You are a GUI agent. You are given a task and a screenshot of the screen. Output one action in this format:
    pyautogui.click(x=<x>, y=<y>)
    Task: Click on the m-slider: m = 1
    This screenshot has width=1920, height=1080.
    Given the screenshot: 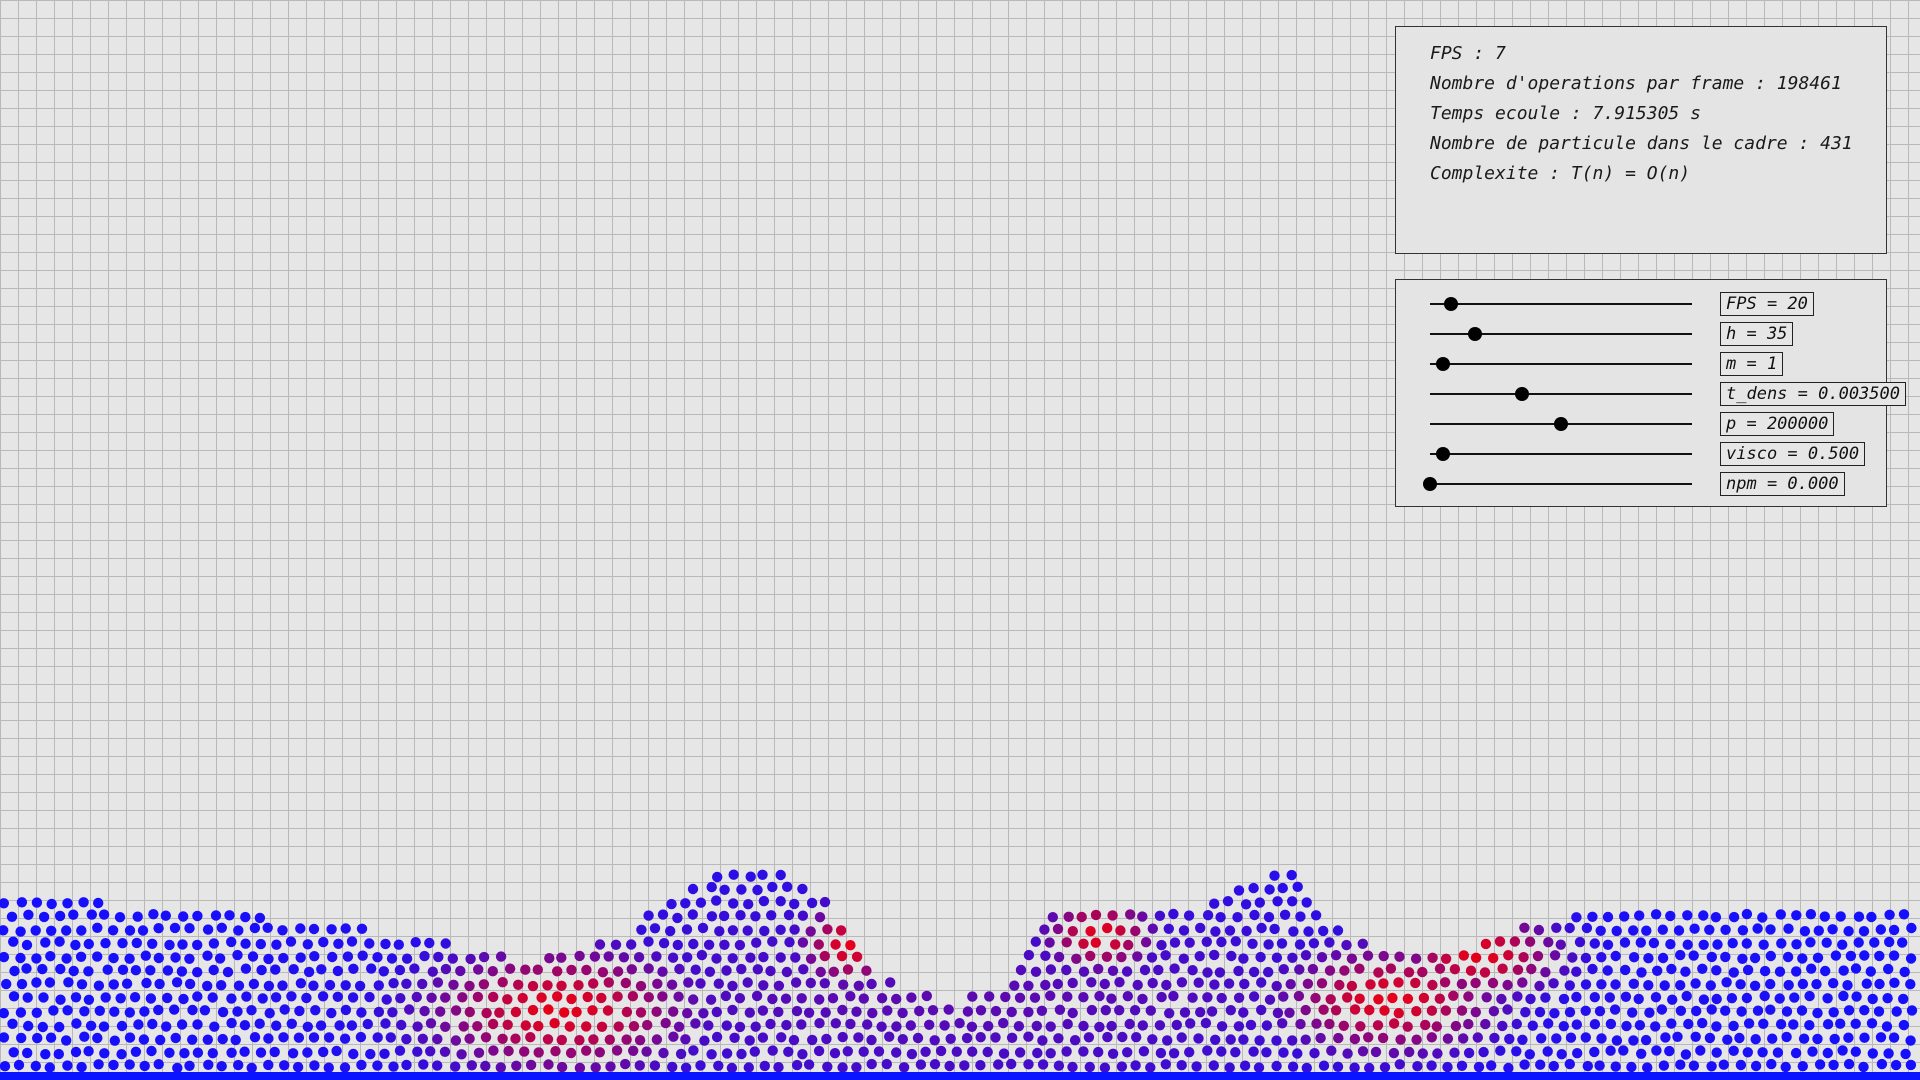 What is the action you would take?
    pyautogui.click(x=1670, y=364)
    